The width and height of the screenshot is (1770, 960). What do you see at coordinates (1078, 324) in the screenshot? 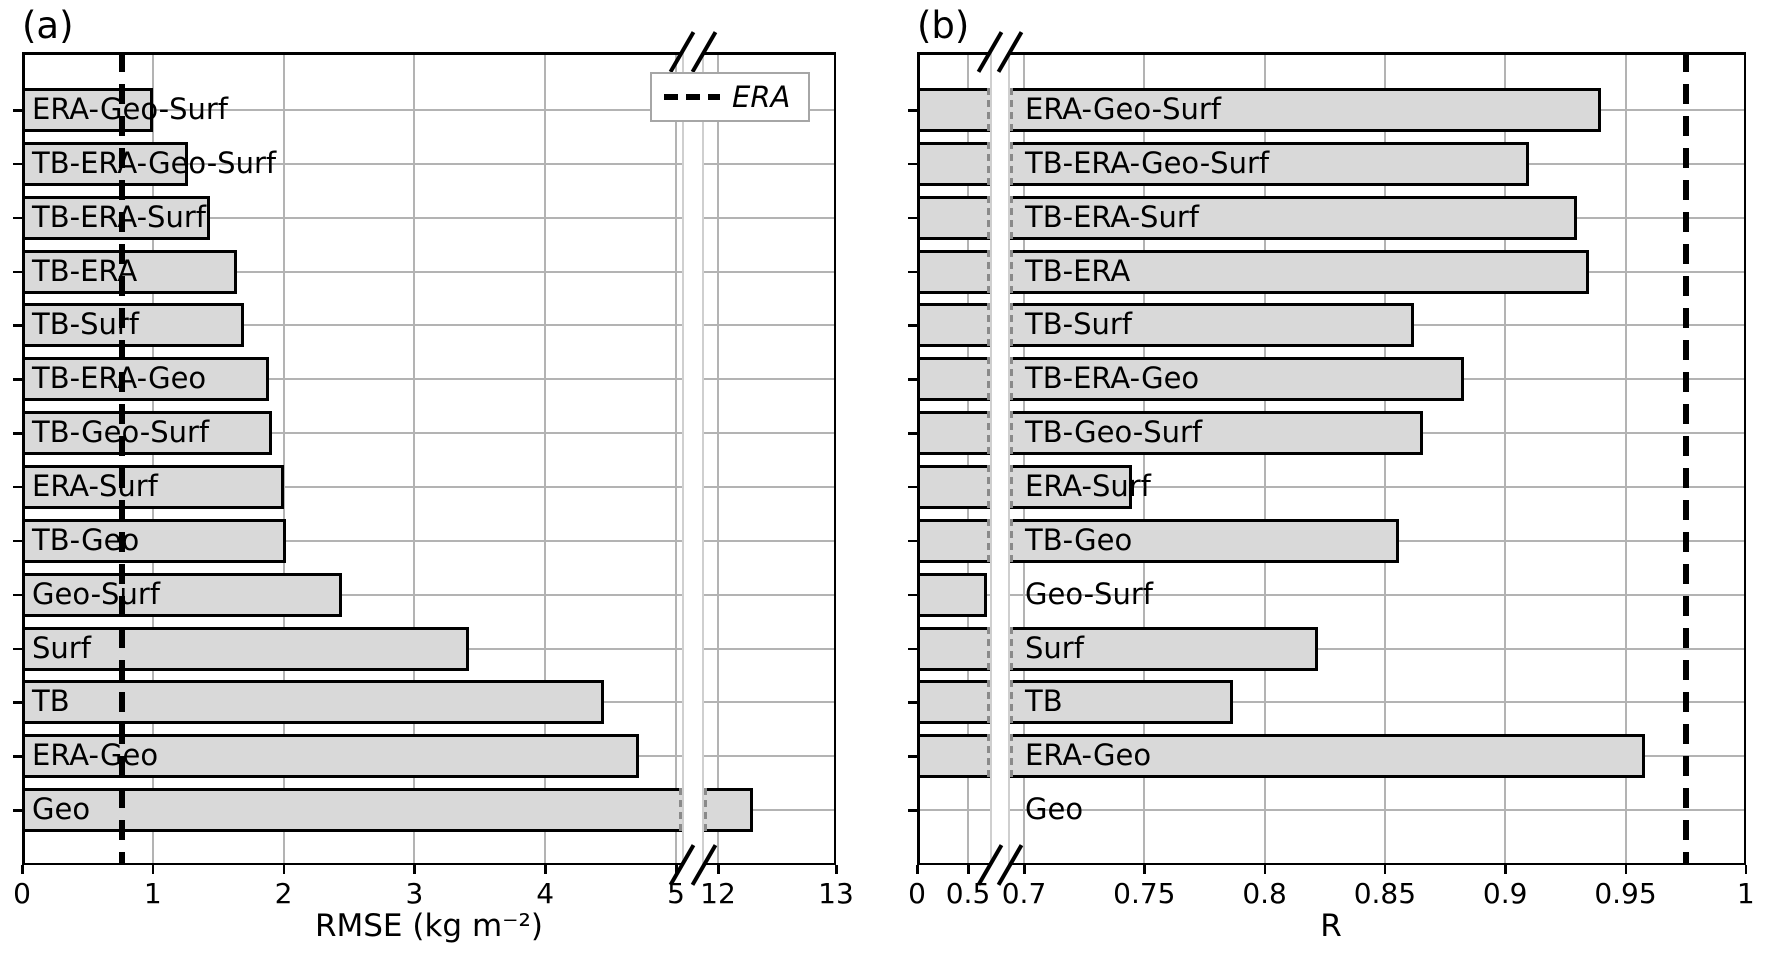
I see `category-label: TB-Surf` at bounding box center [1078, 324].